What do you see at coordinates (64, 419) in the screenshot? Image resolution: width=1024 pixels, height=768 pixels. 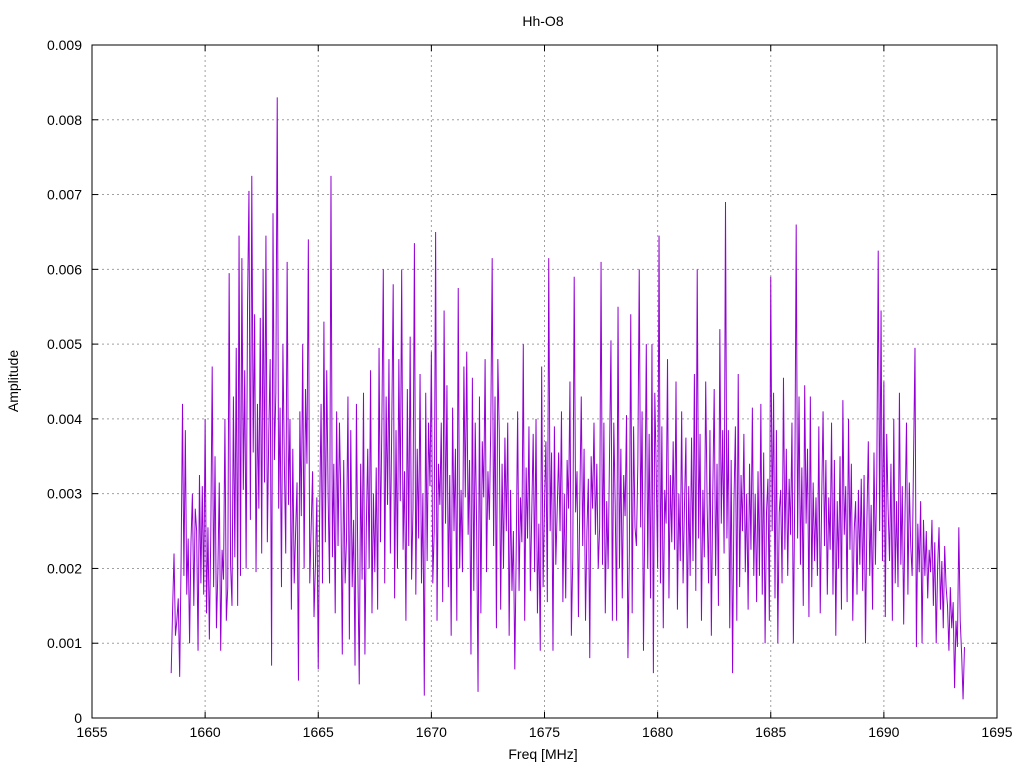 I see `y-tick-label: 0.004` at bounding box center [64, 419].